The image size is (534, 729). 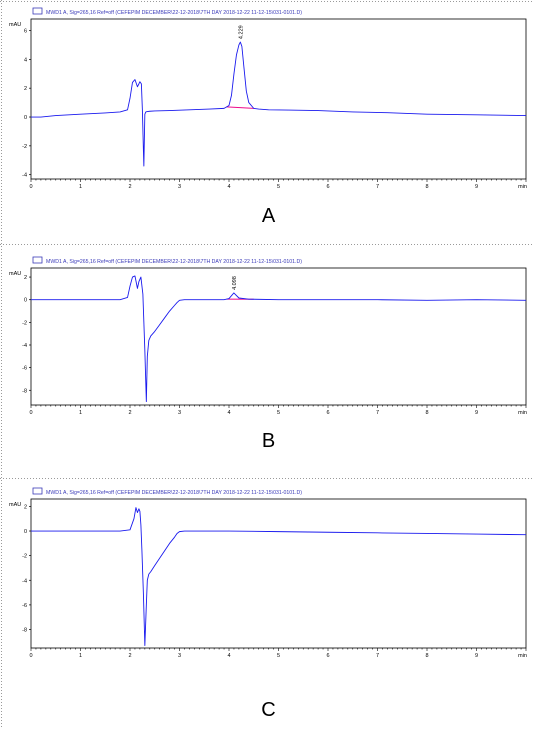 What do you see at coordinates (235, 283) in the screenshot?
I see `peak-label: 4.098` at bounding box center [235, 283].